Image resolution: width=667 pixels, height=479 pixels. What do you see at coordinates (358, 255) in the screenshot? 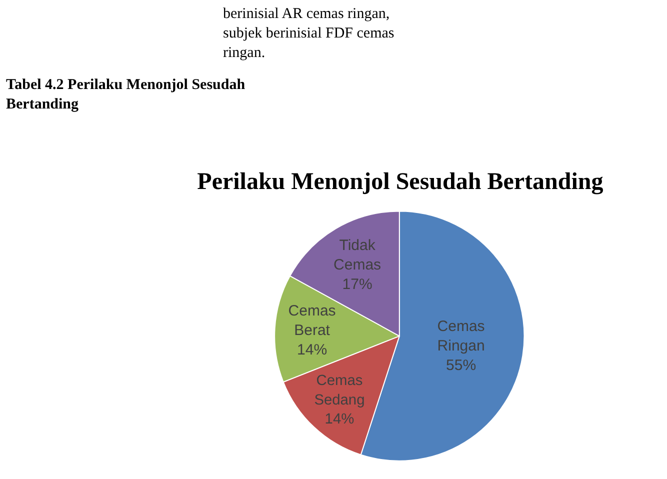
I see `slice-label: Tidak Cemas` at bounding box center [358, 255].